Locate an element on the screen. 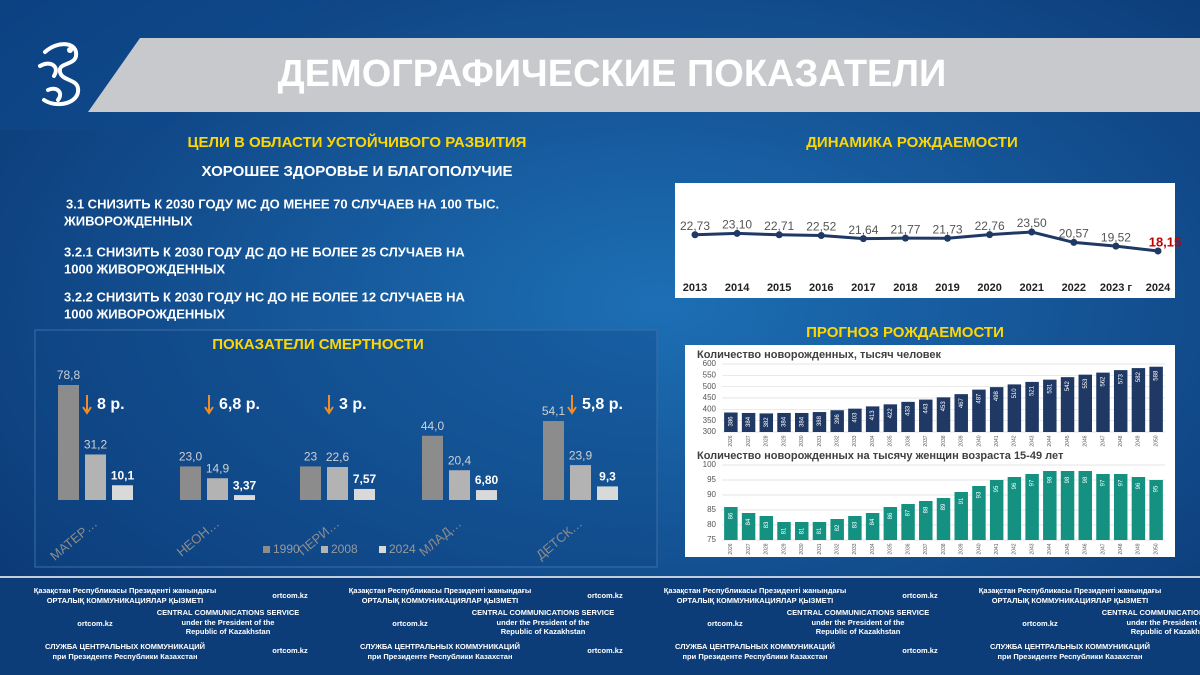 The height and width of the screenshot is (675, 1200). x-tick-label: 2044 is located at coordinates (1050, 548).